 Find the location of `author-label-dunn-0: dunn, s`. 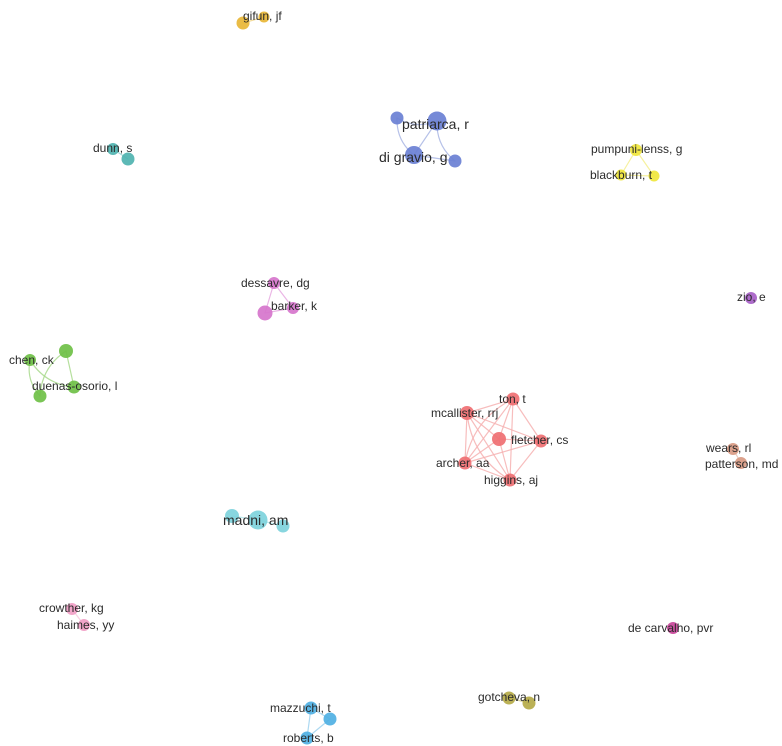

author-label-dunn-0: dunn, s is located at coordinates (112, 148).